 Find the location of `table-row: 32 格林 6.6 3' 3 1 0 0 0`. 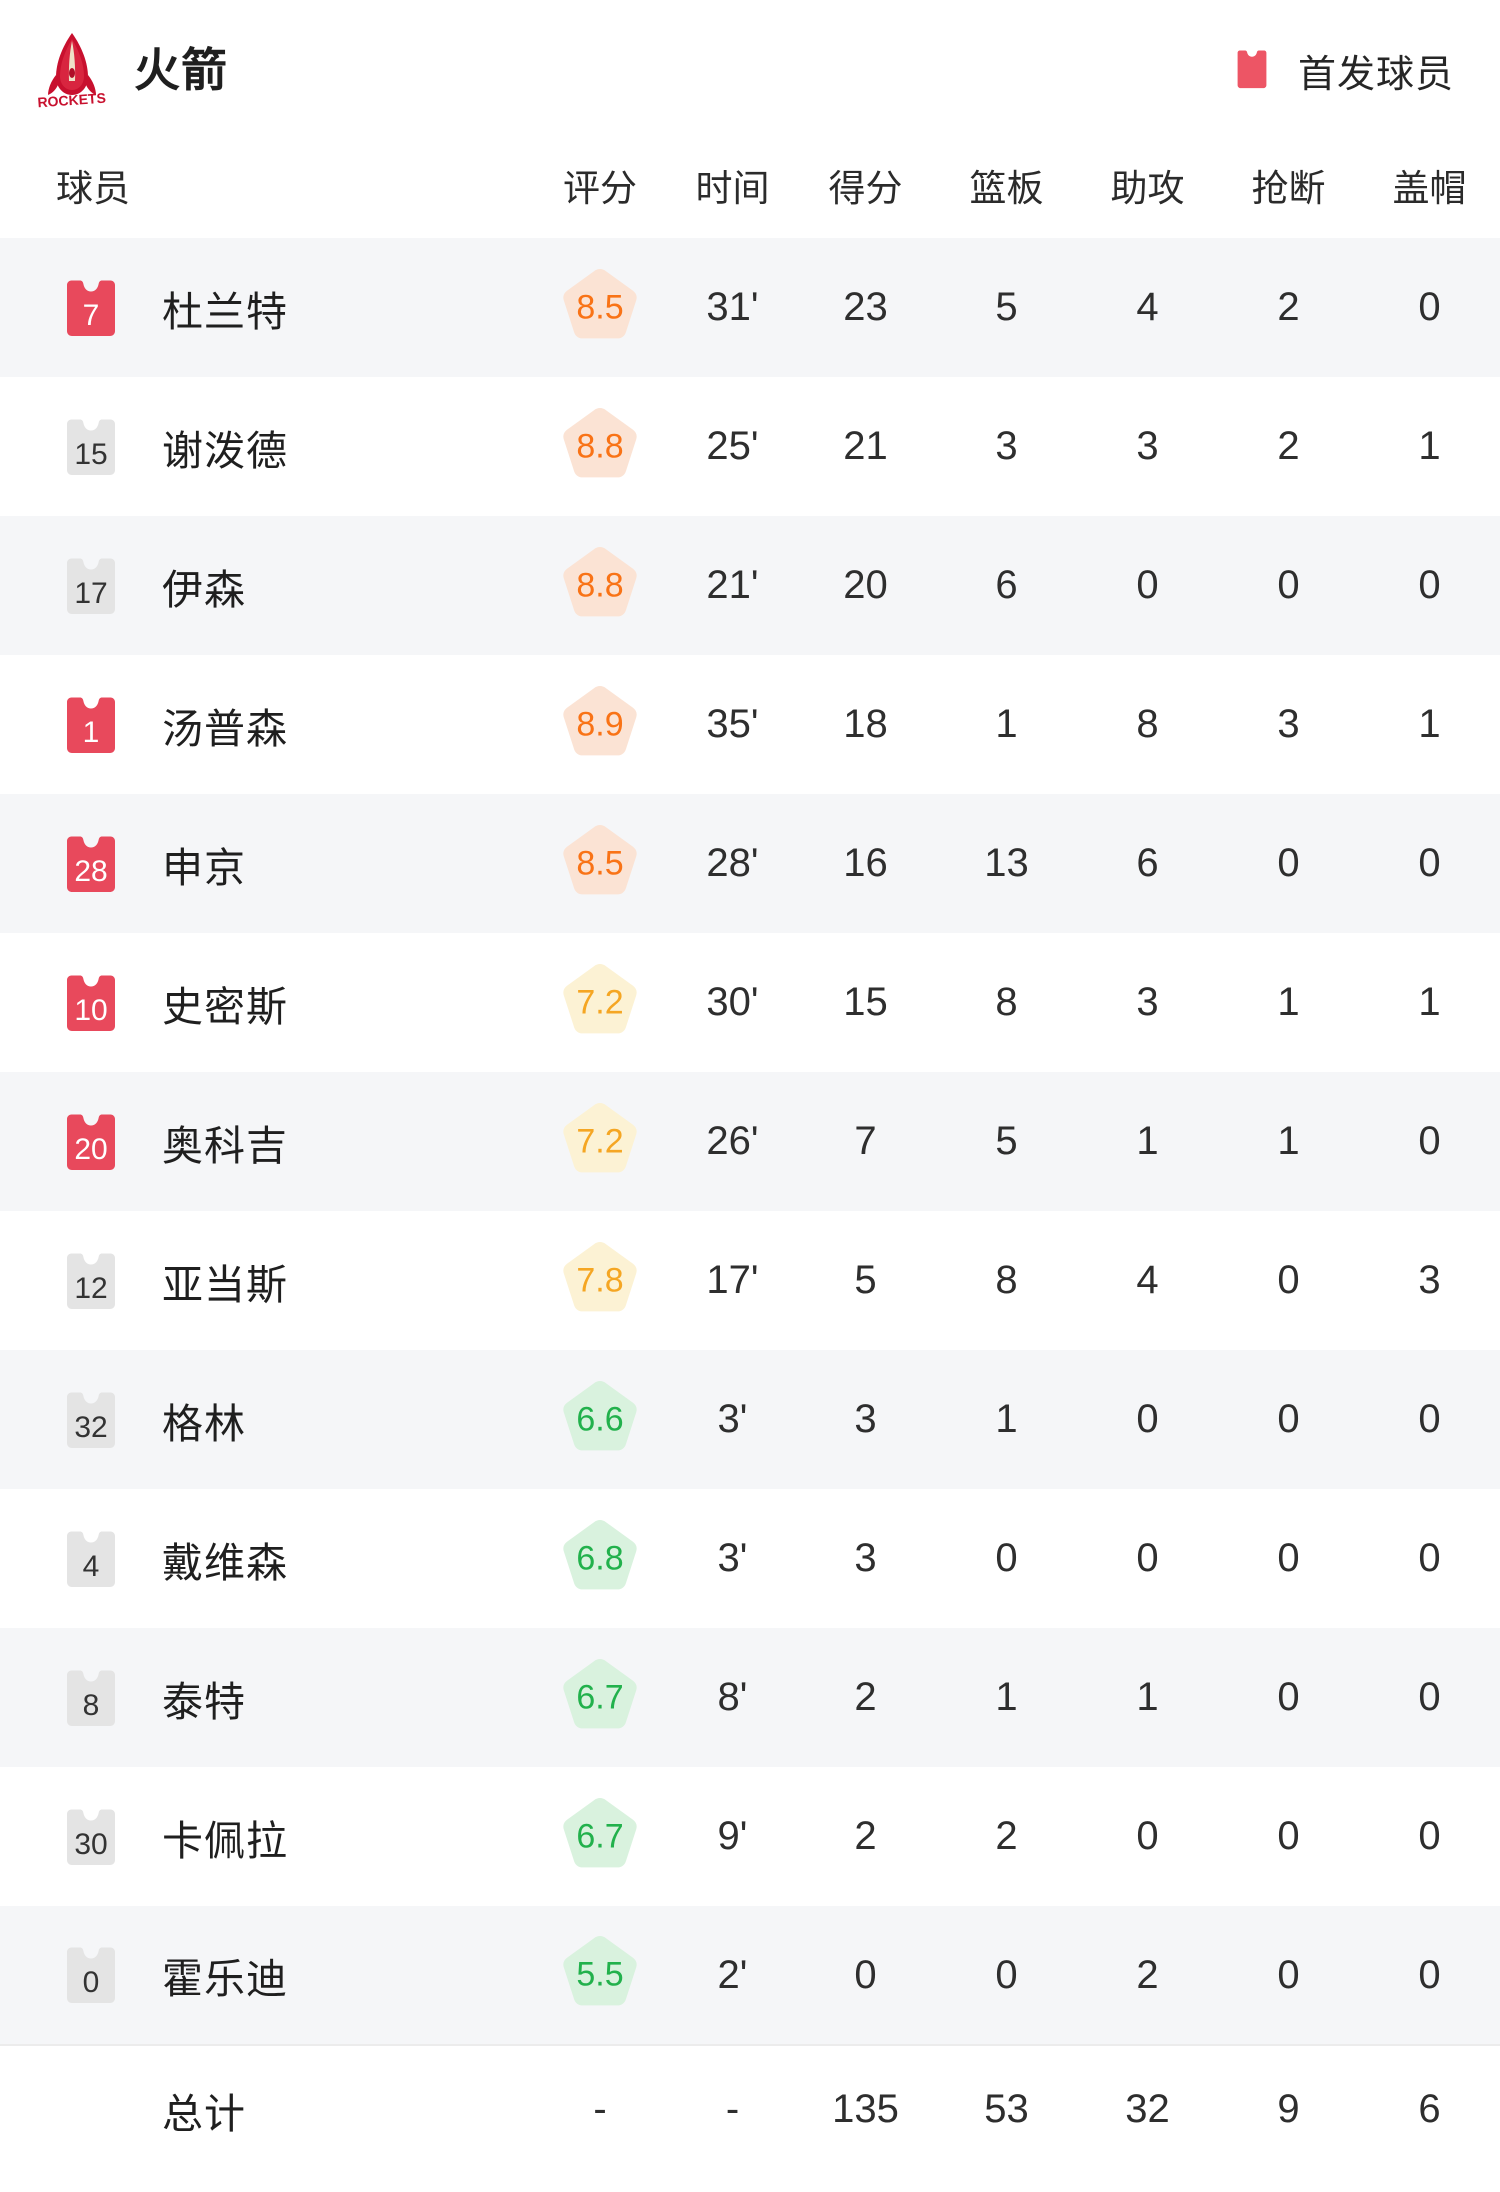

table-row: 32 格林 6.6 3' 3 1 0 0 0 is located at coordinates (750, 1419).